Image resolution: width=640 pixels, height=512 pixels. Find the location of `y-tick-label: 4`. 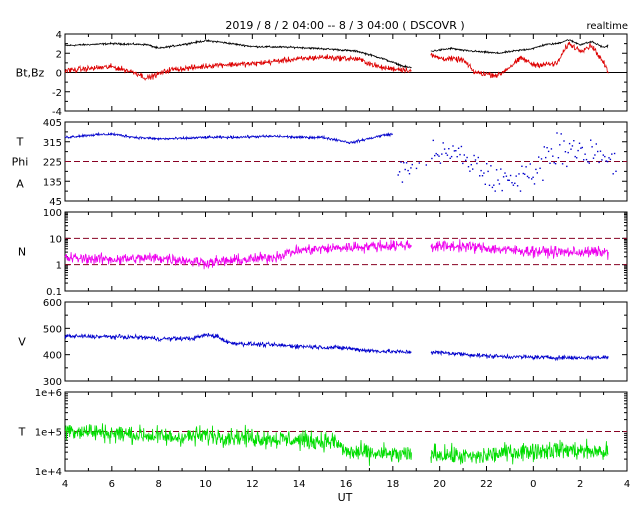

y-tick-label: 4 is located at coordinates (59, 35).